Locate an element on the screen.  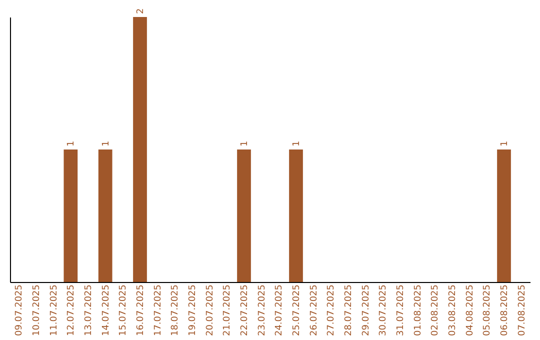
x-tick-label: 27.07.2025 is located at coordinates (331, 310).